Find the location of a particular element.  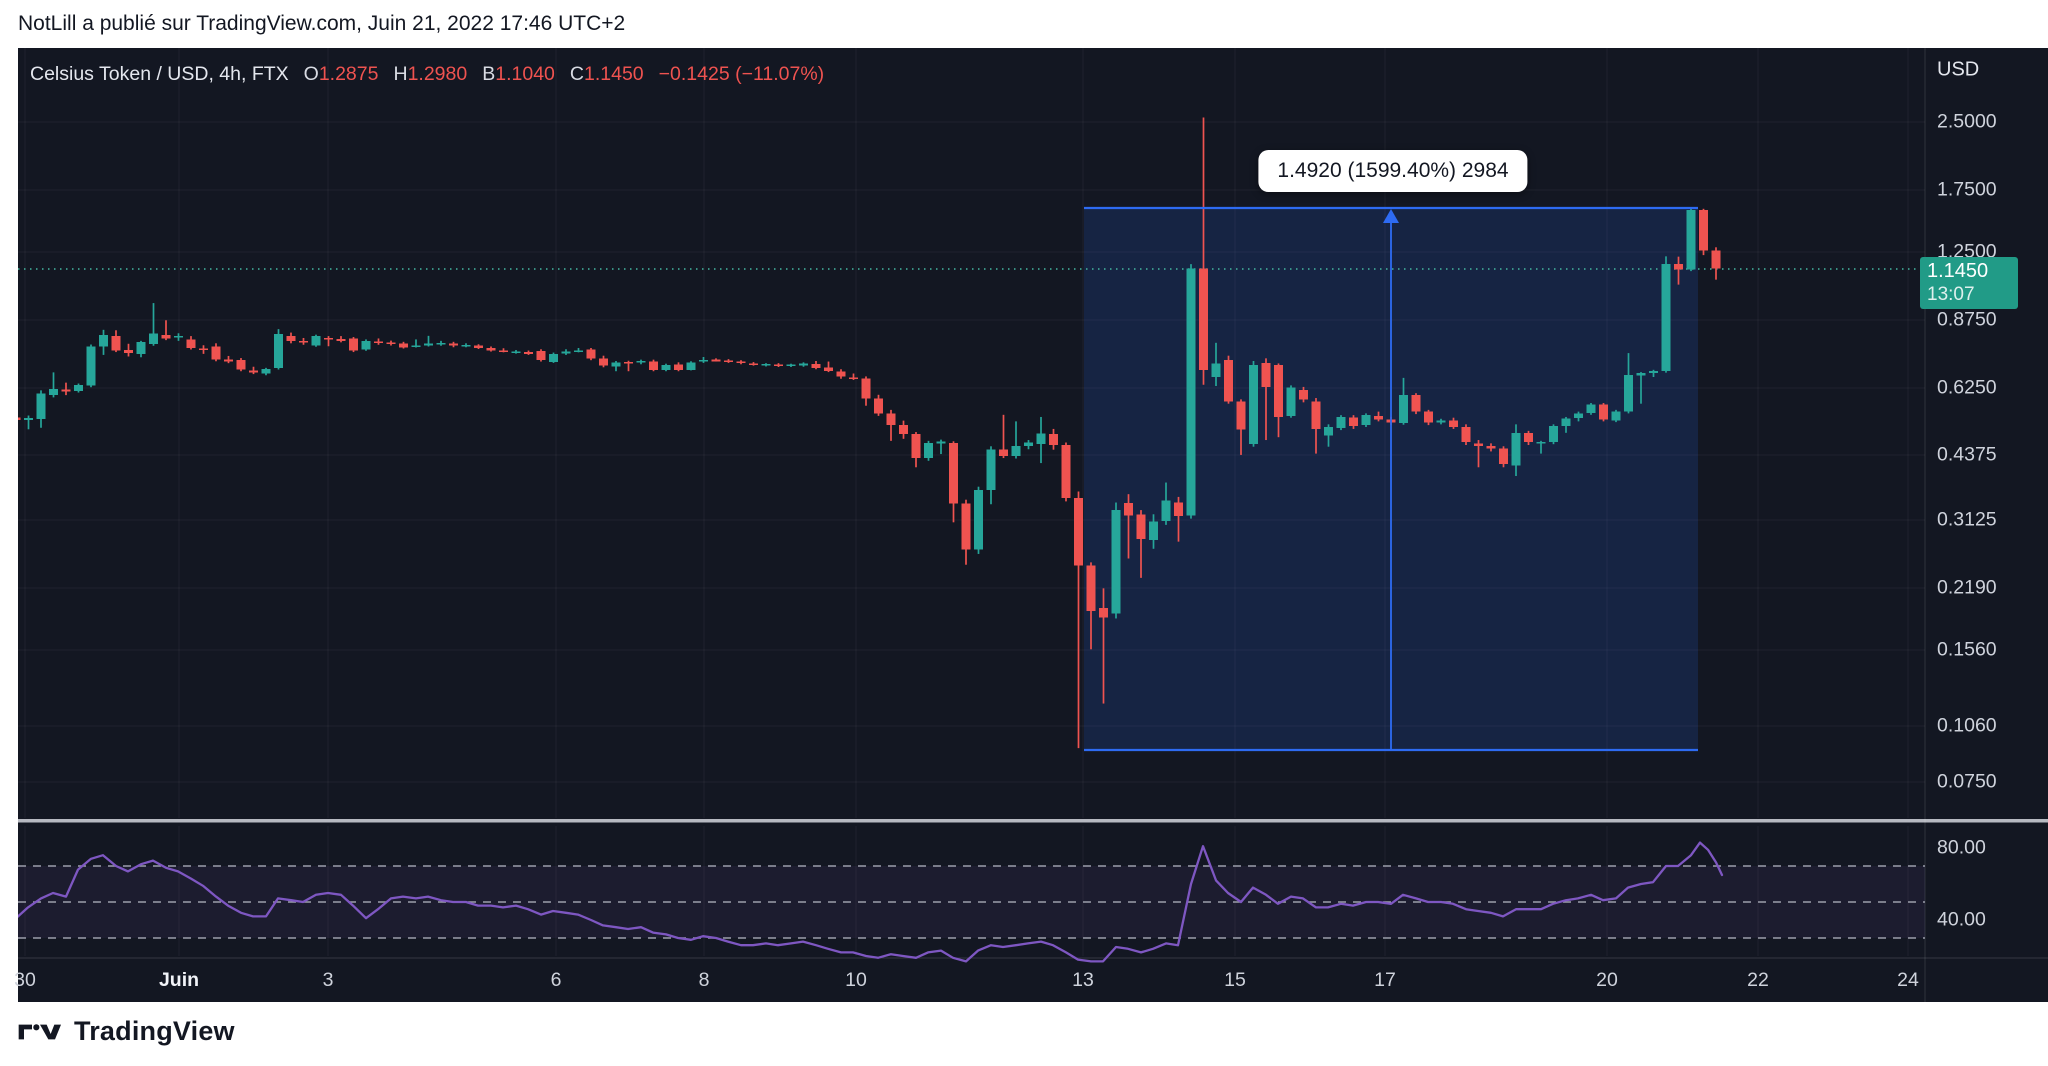

legend-open: O1.2875 is located at coordinates (341, 74).